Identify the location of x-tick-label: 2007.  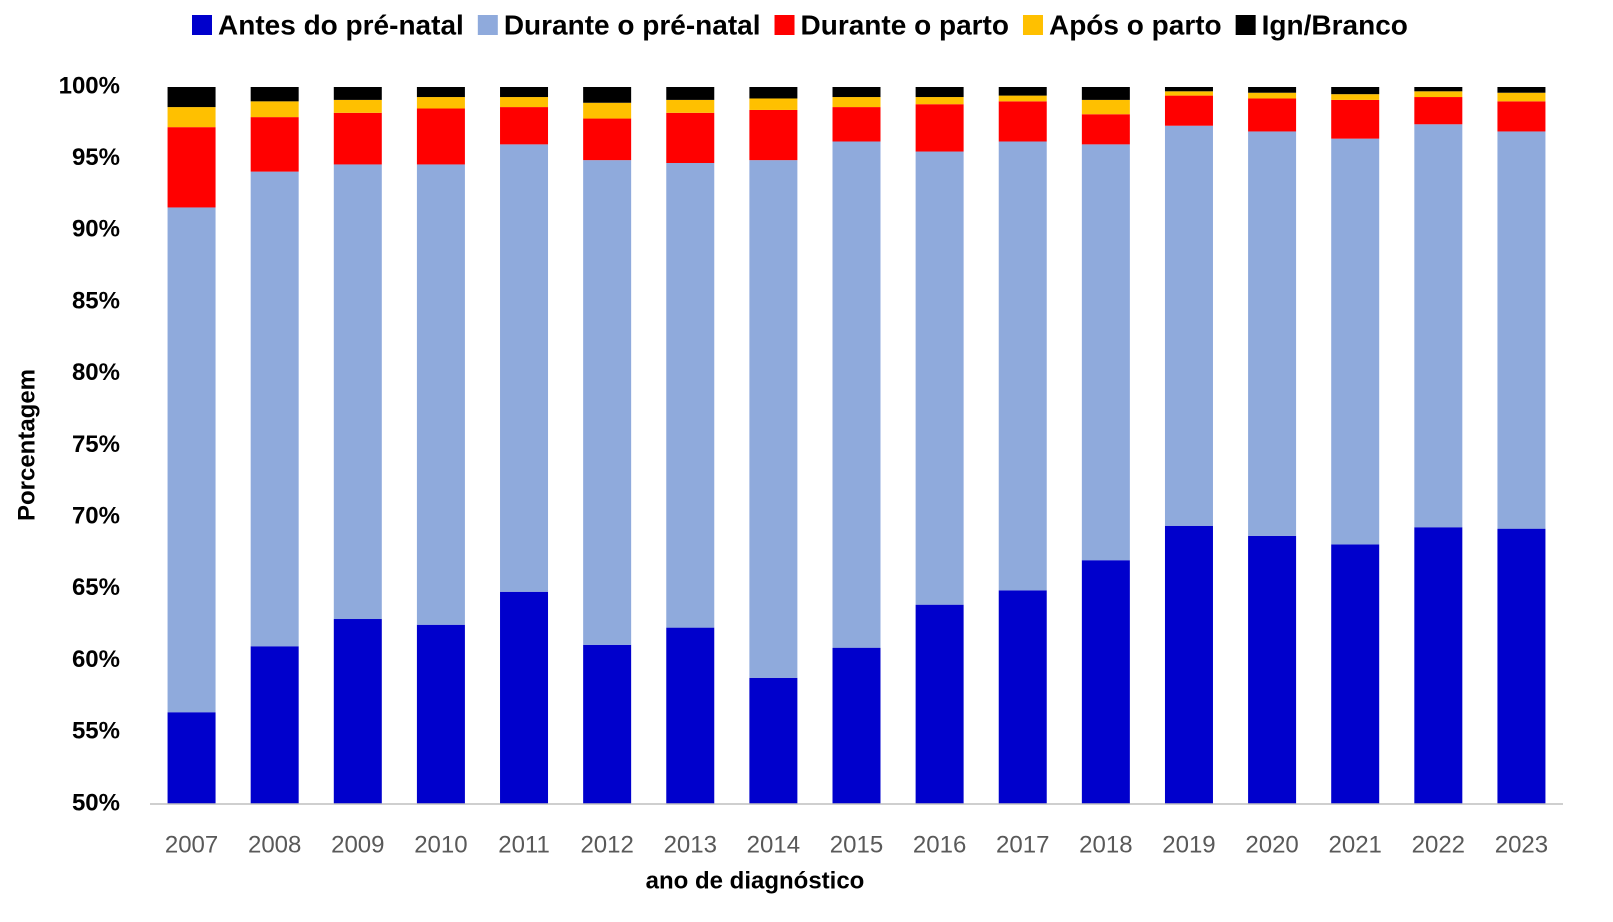
(191, 844).